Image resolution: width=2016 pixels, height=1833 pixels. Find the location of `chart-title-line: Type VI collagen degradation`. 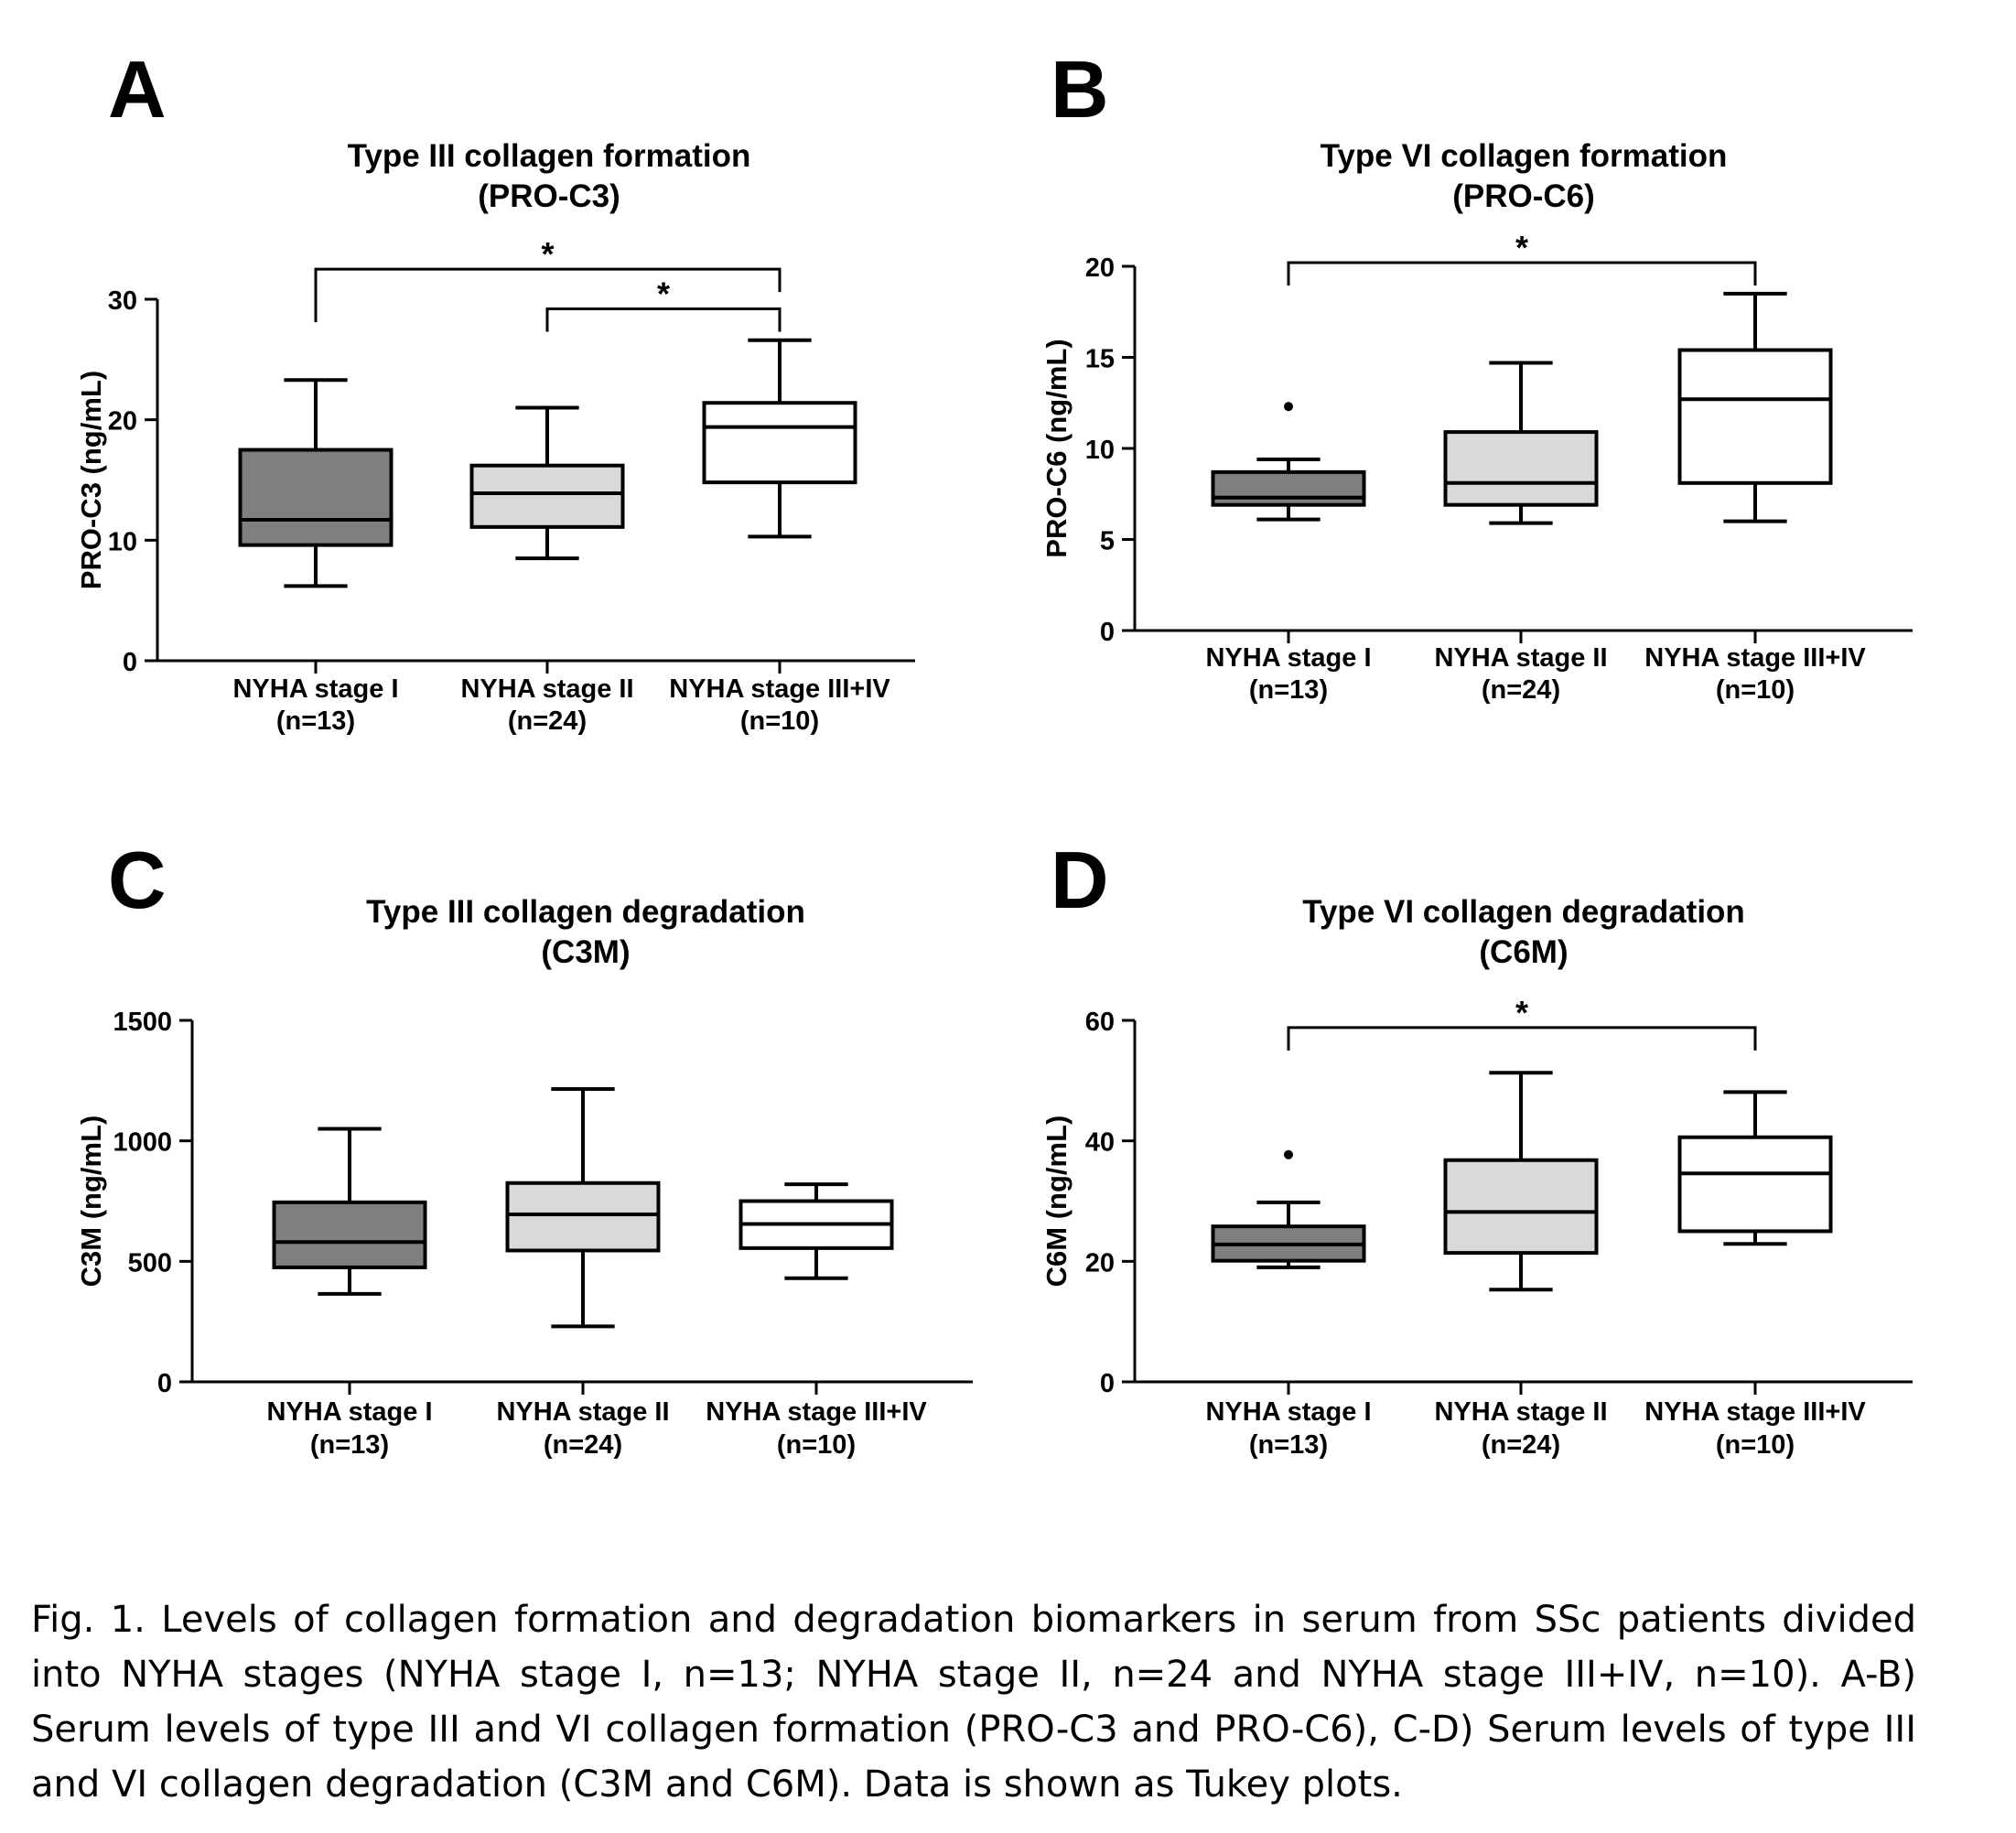

chart-title-line: Type VI collagen degradation is located at coordinates (1523, 912).